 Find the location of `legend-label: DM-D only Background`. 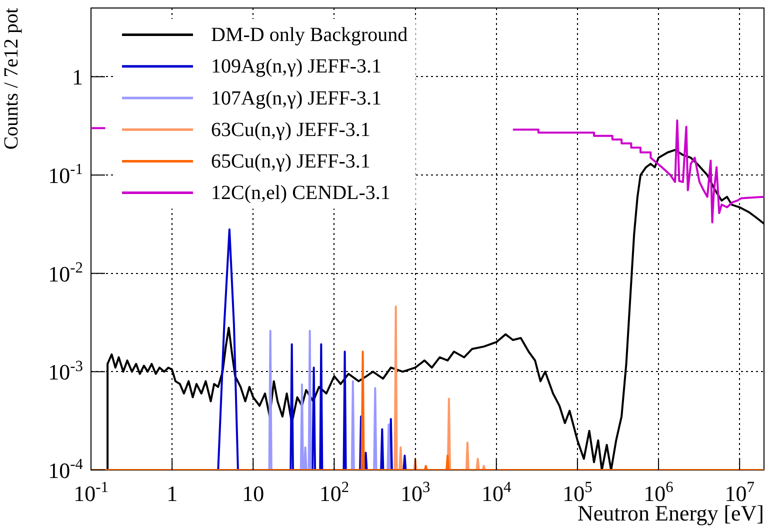

legend-label: DM-D only Background is located at coordinates (309, 35).